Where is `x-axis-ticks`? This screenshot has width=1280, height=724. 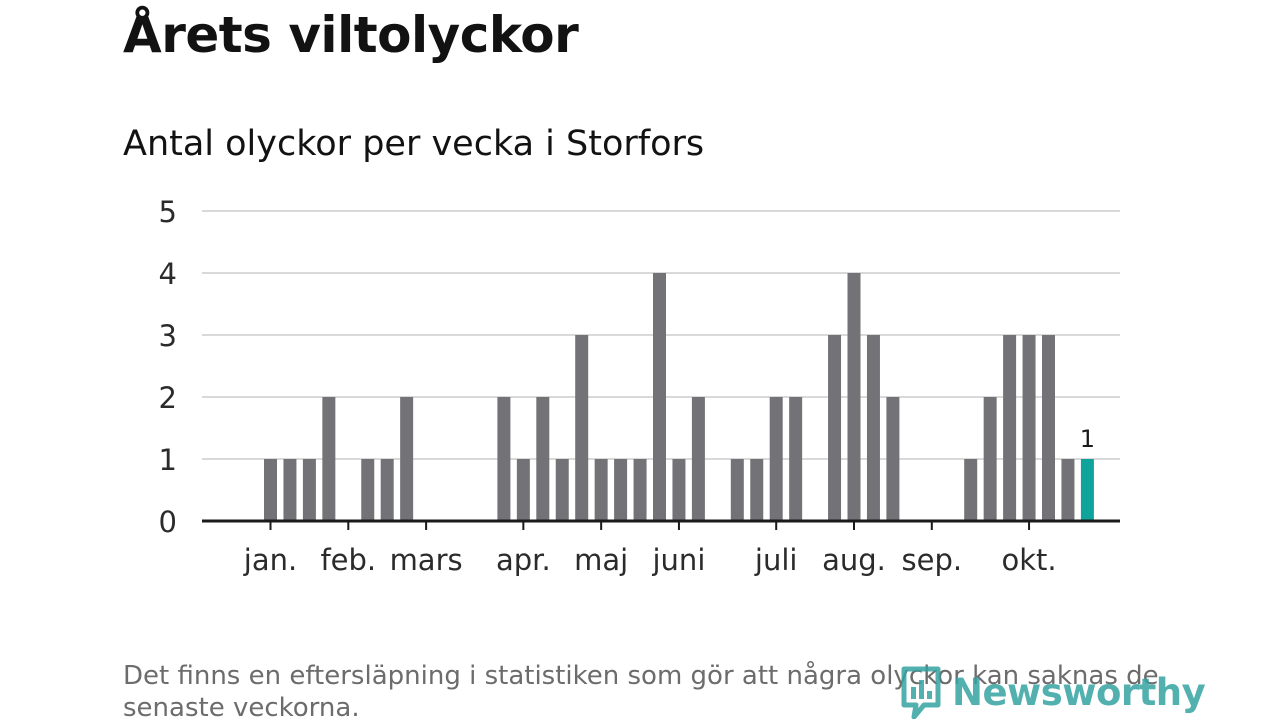
x-axis-ticks is located at coordinates (650, 525).